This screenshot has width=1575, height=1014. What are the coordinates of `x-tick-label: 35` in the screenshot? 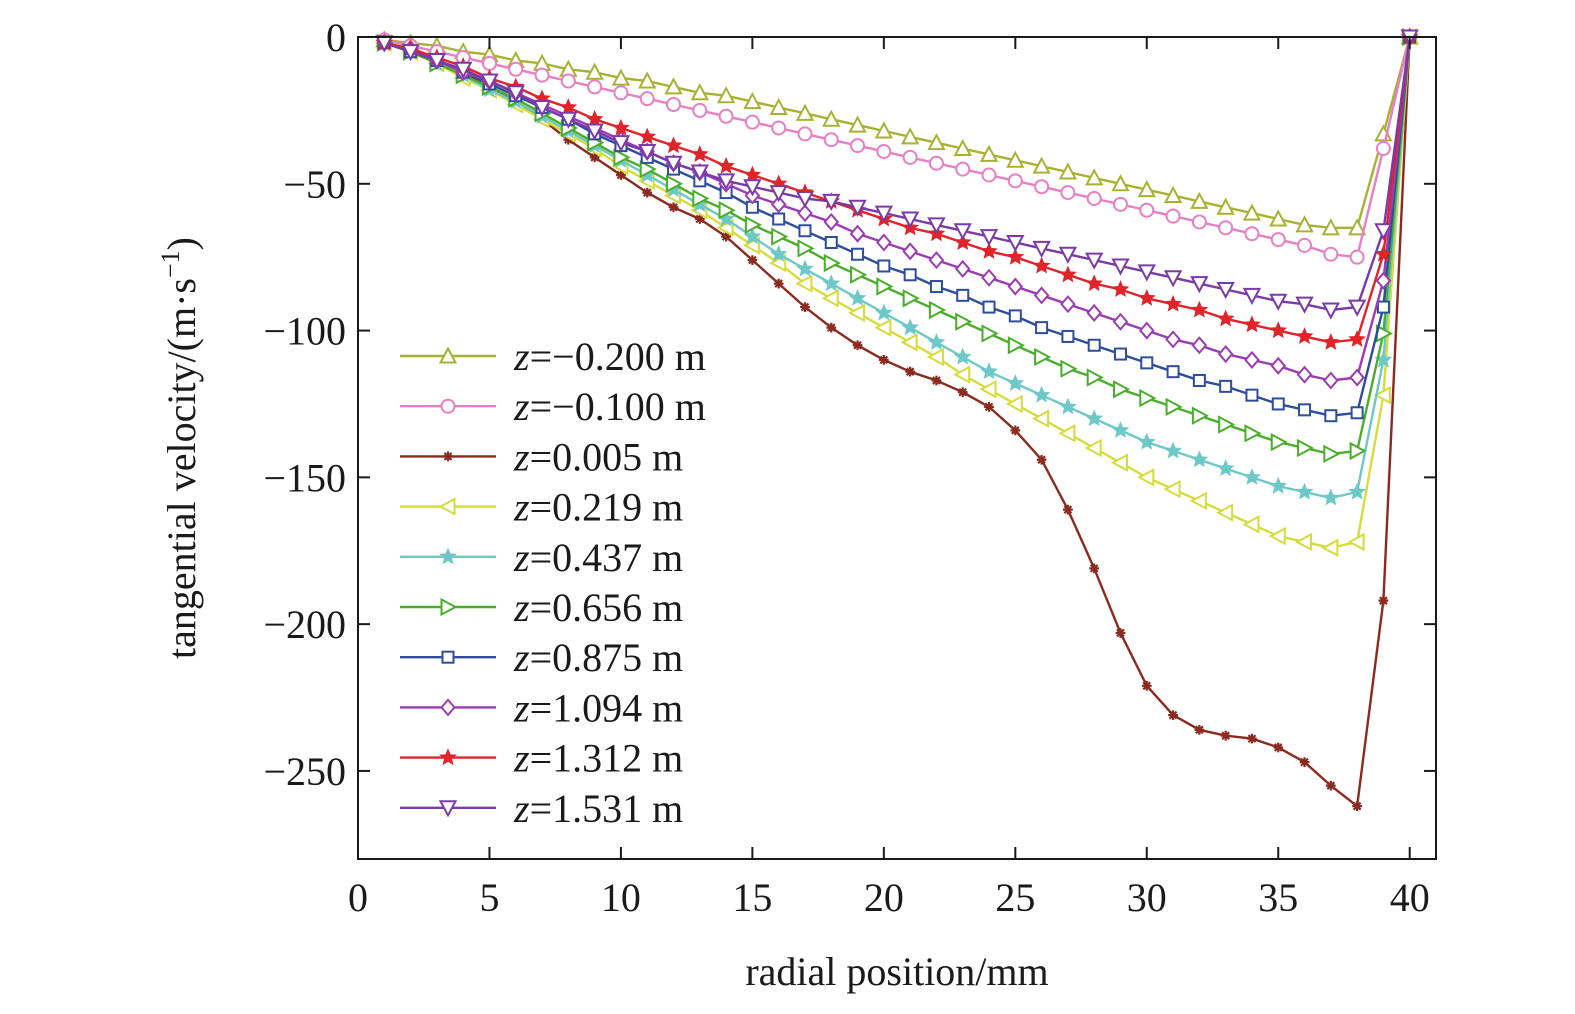 It's located at (1278, 897).